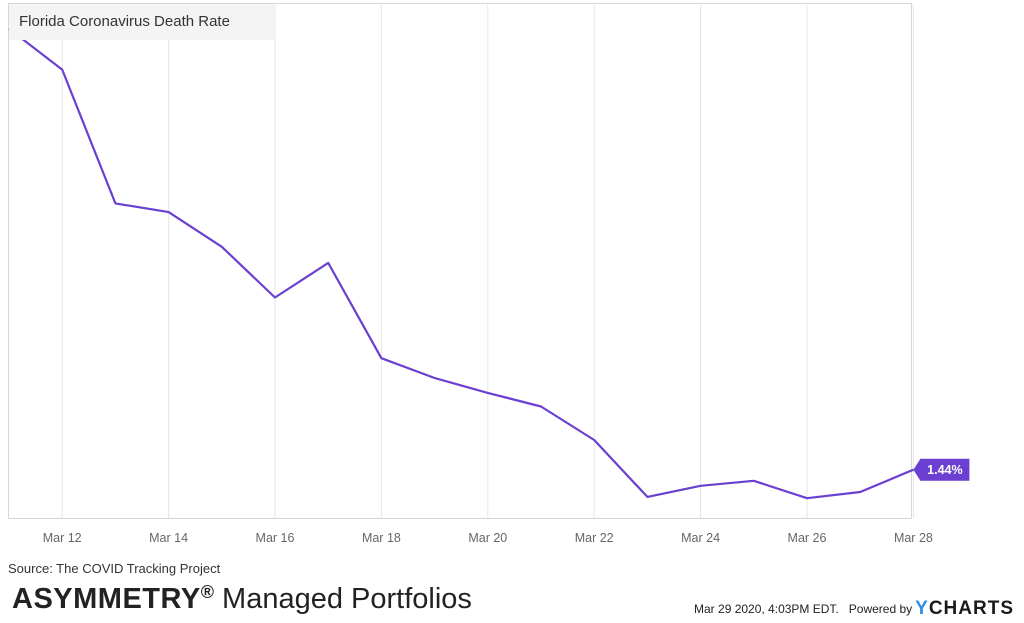 The width and height of the screenshot is (1024, 623). What do you see at coordinates (766, 609) in the screenshot?
I see `timestamp: Mar 29 2020, 4:03PM EDT.` at bounding box center [766, 609].